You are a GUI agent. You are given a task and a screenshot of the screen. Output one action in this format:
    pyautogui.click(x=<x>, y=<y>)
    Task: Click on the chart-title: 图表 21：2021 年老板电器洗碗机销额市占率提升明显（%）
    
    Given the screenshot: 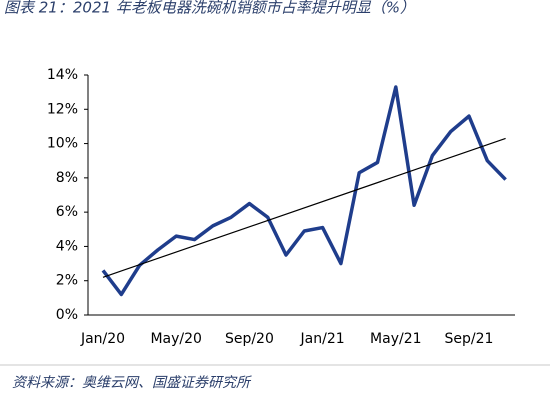 What is the action you would take?
    pyautogui.click(x=209, y=8)
    